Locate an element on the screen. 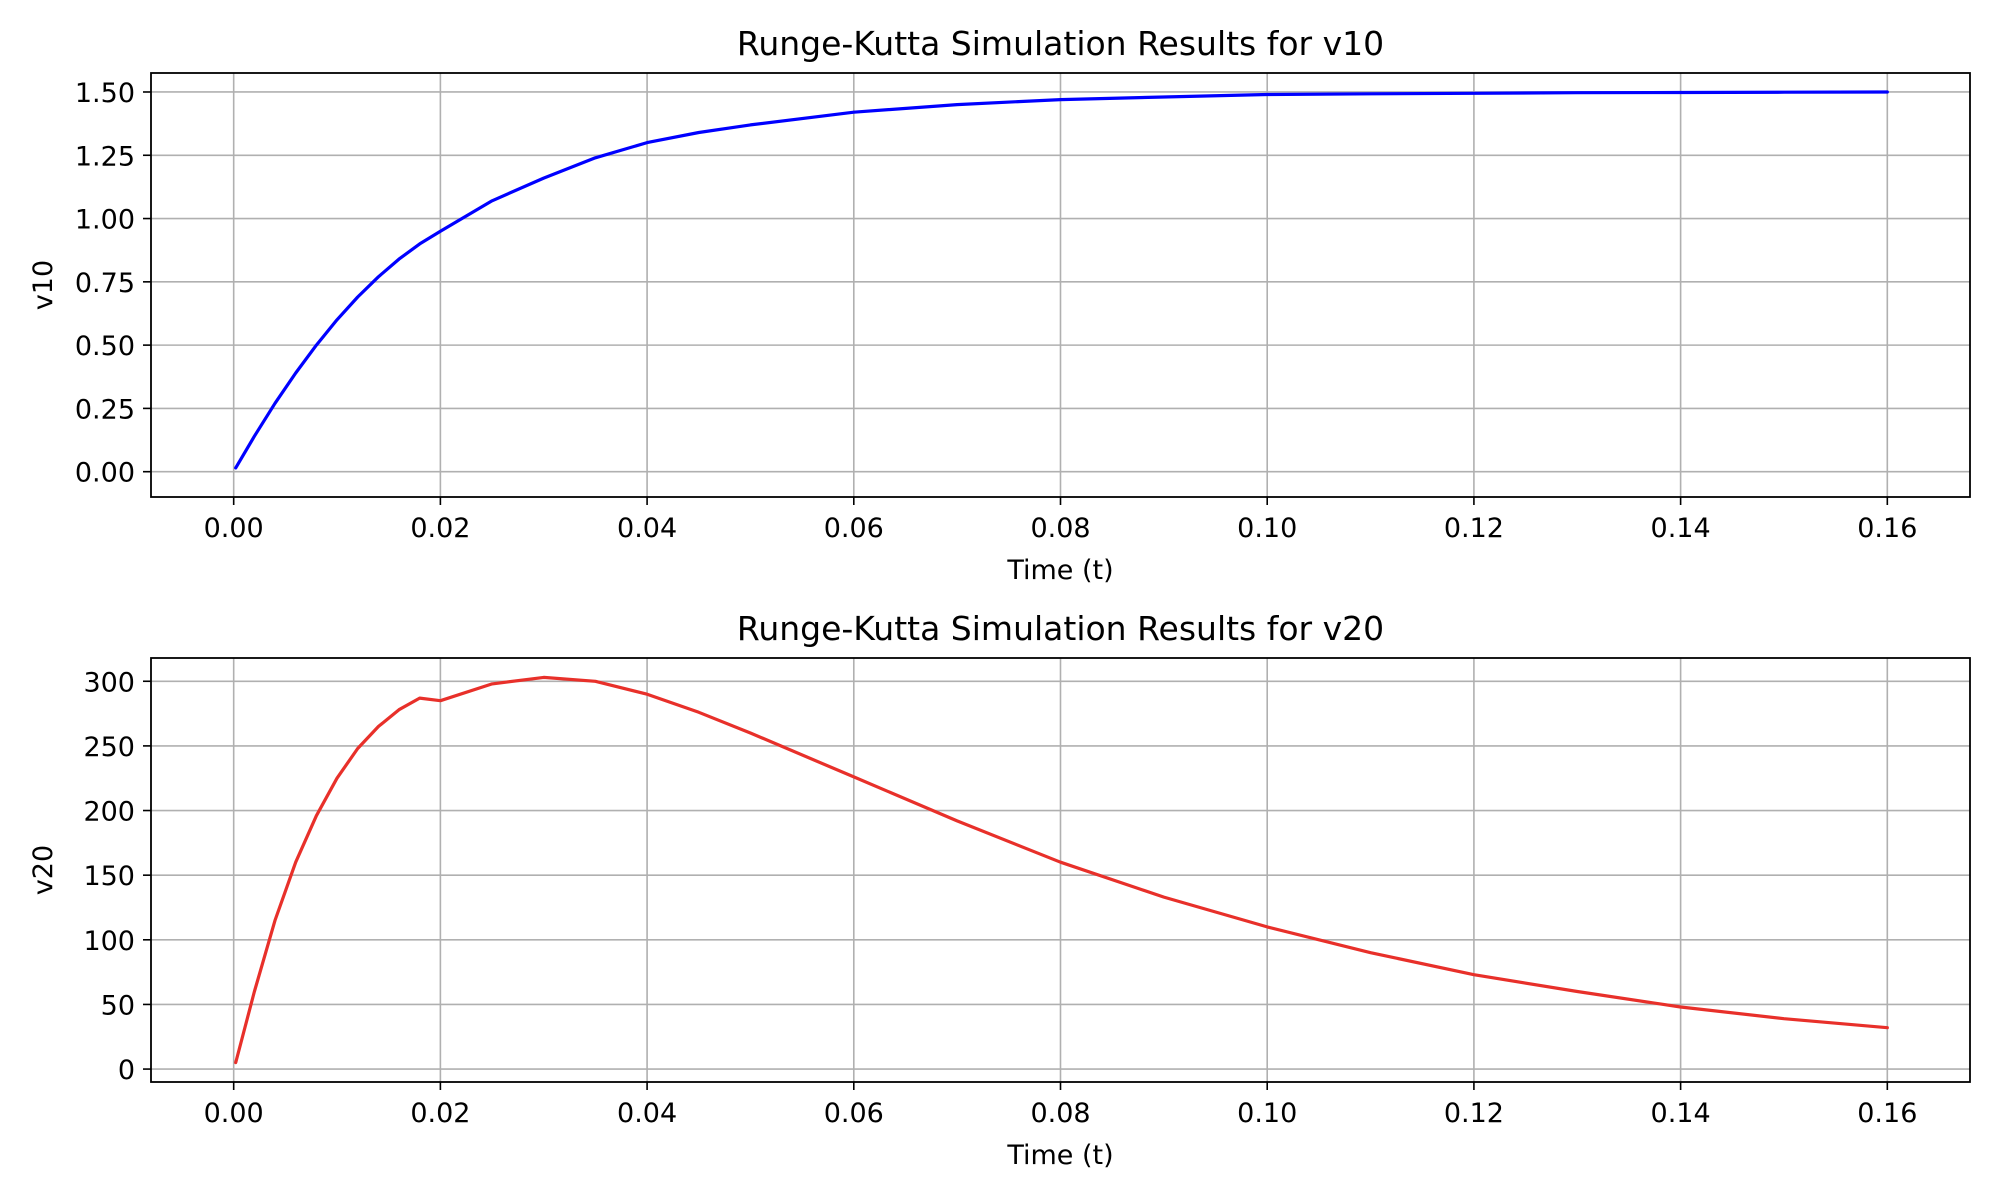  y-tick-label: 100 is located at coordinates (109, 941).